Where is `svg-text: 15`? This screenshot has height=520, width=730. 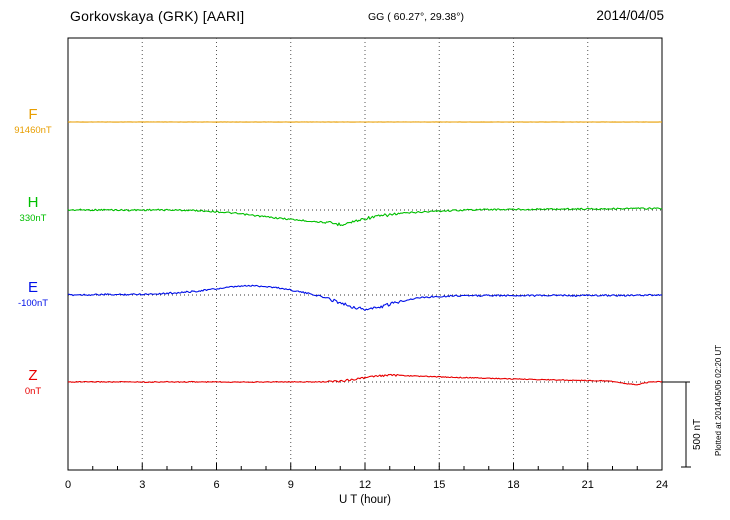
svg-text: 15 is located at coordinates (439, 485).